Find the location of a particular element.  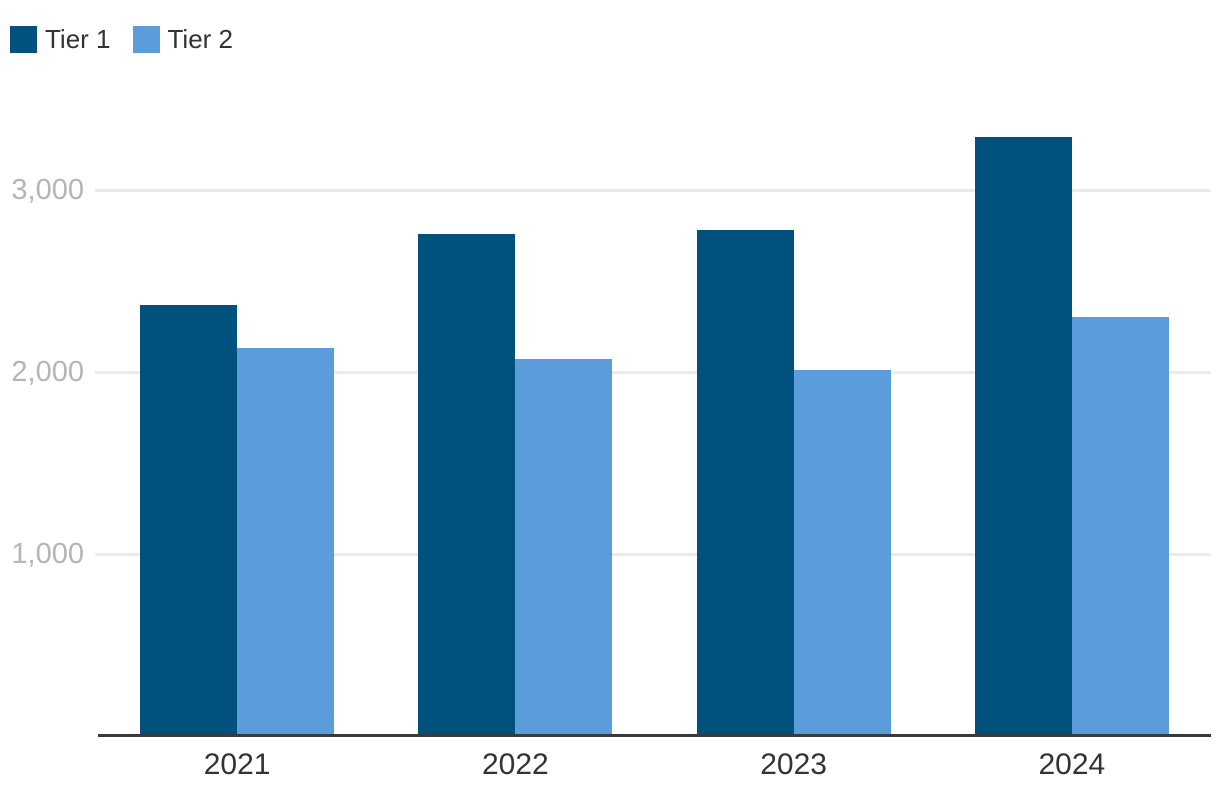

legend-item-tier-1: Tier 1 is located at coordinates (60, 39).